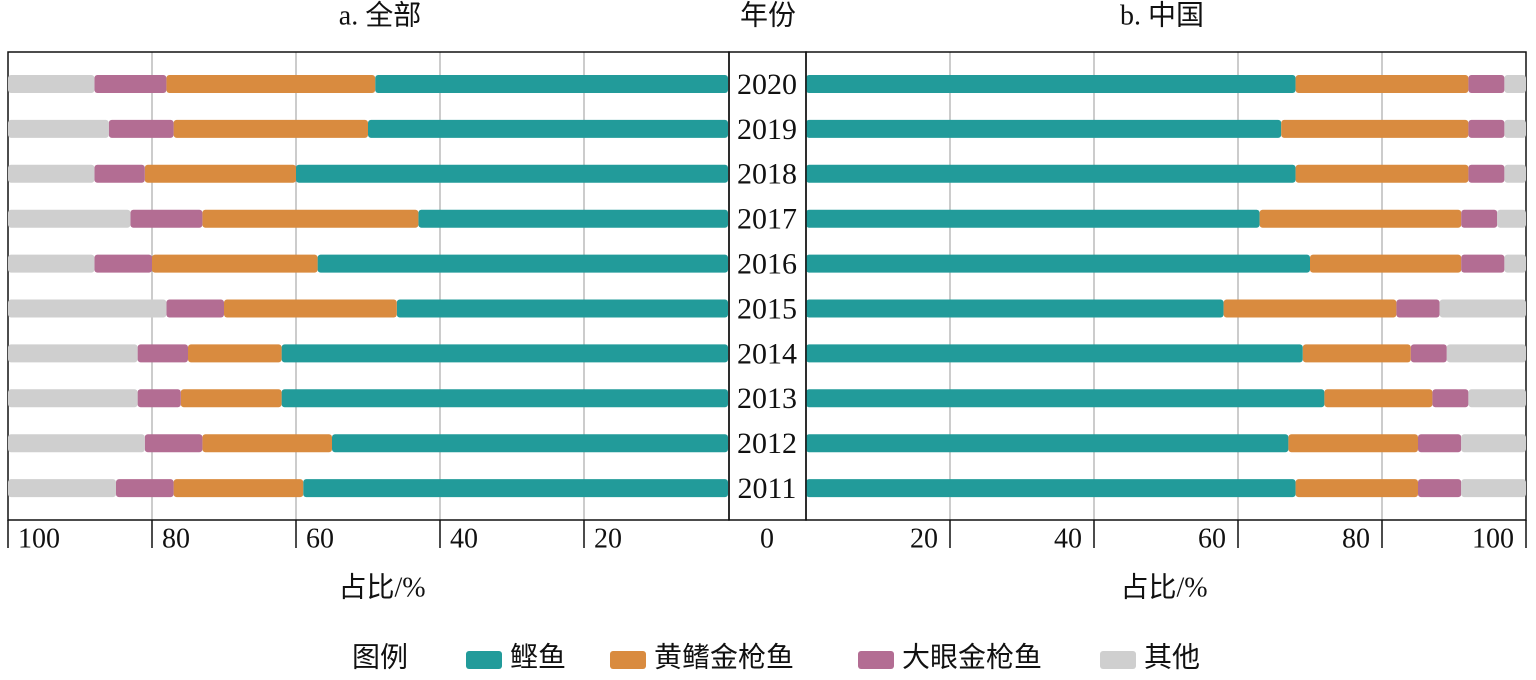 This screenshot has height=680, width=1536. Describe the element at coordinates (767, 443) in the screenshot. I see `year-label: 2012` at that location.